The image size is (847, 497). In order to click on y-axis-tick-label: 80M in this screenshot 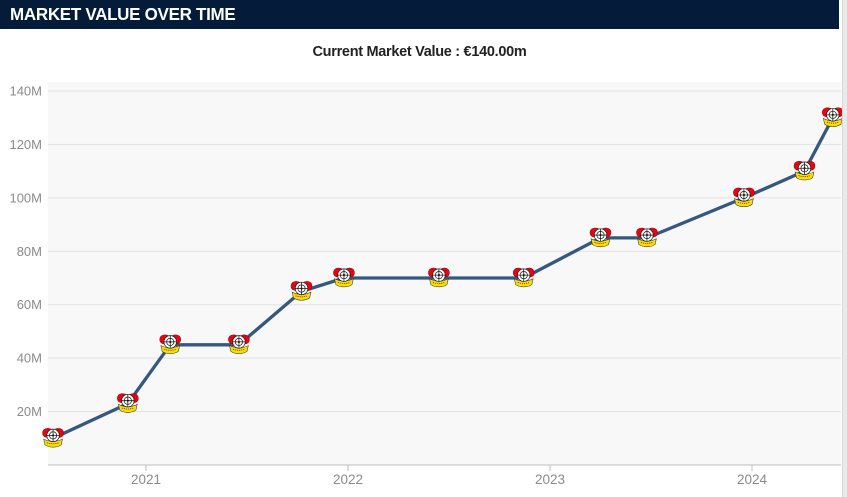, I will do `click(29, 251)`.